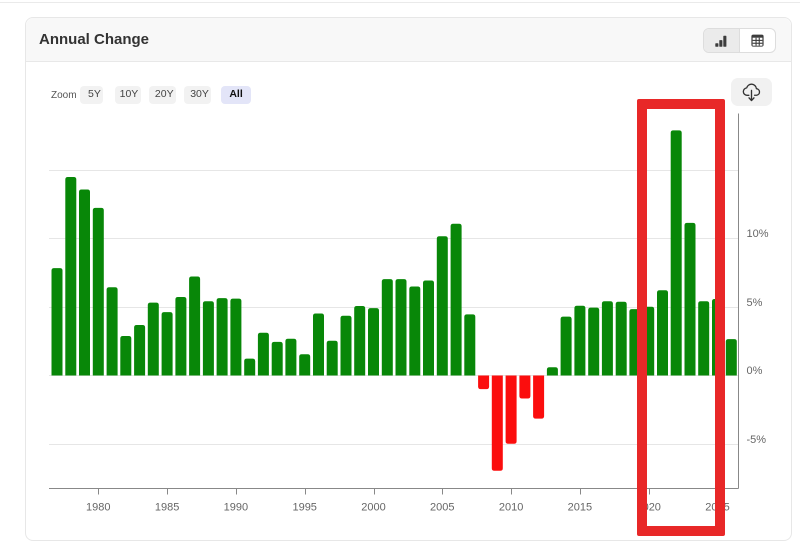 The image size is (800, 559). Describe the element at coordinates (755, 303) in the screenshot. I see `svg-text: 5%` at that location.